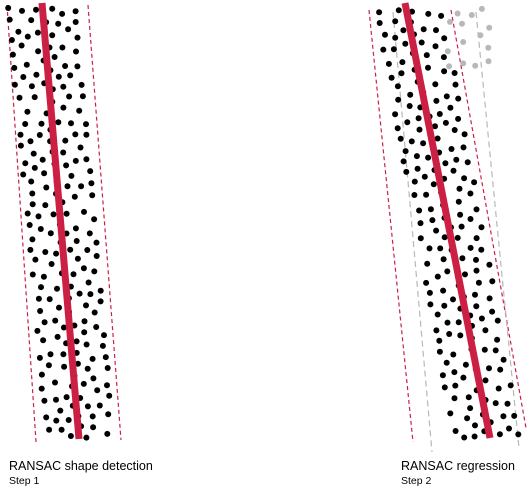  Describe the element at coordinates (391, 226) in the screenshot. I see `bound-line-left` at that location.